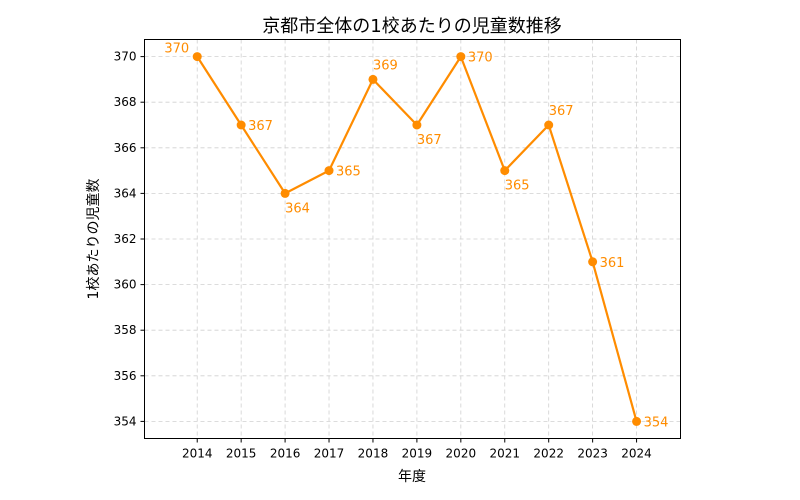 This screenshot has width=800, height=500. I want to click on y-tick-label: 370, so click(125, 57).